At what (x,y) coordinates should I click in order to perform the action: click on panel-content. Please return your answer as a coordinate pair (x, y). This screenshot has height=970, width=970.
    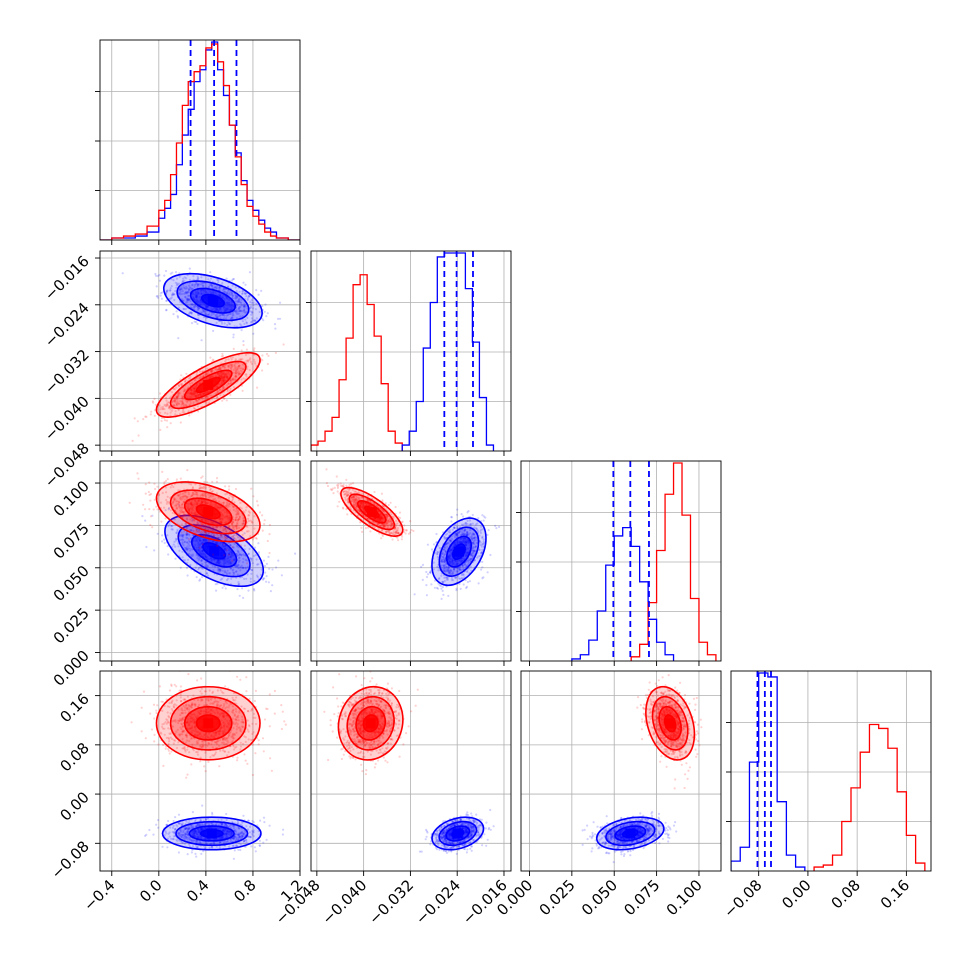
    Looking at the image, I should click on (203, 354).